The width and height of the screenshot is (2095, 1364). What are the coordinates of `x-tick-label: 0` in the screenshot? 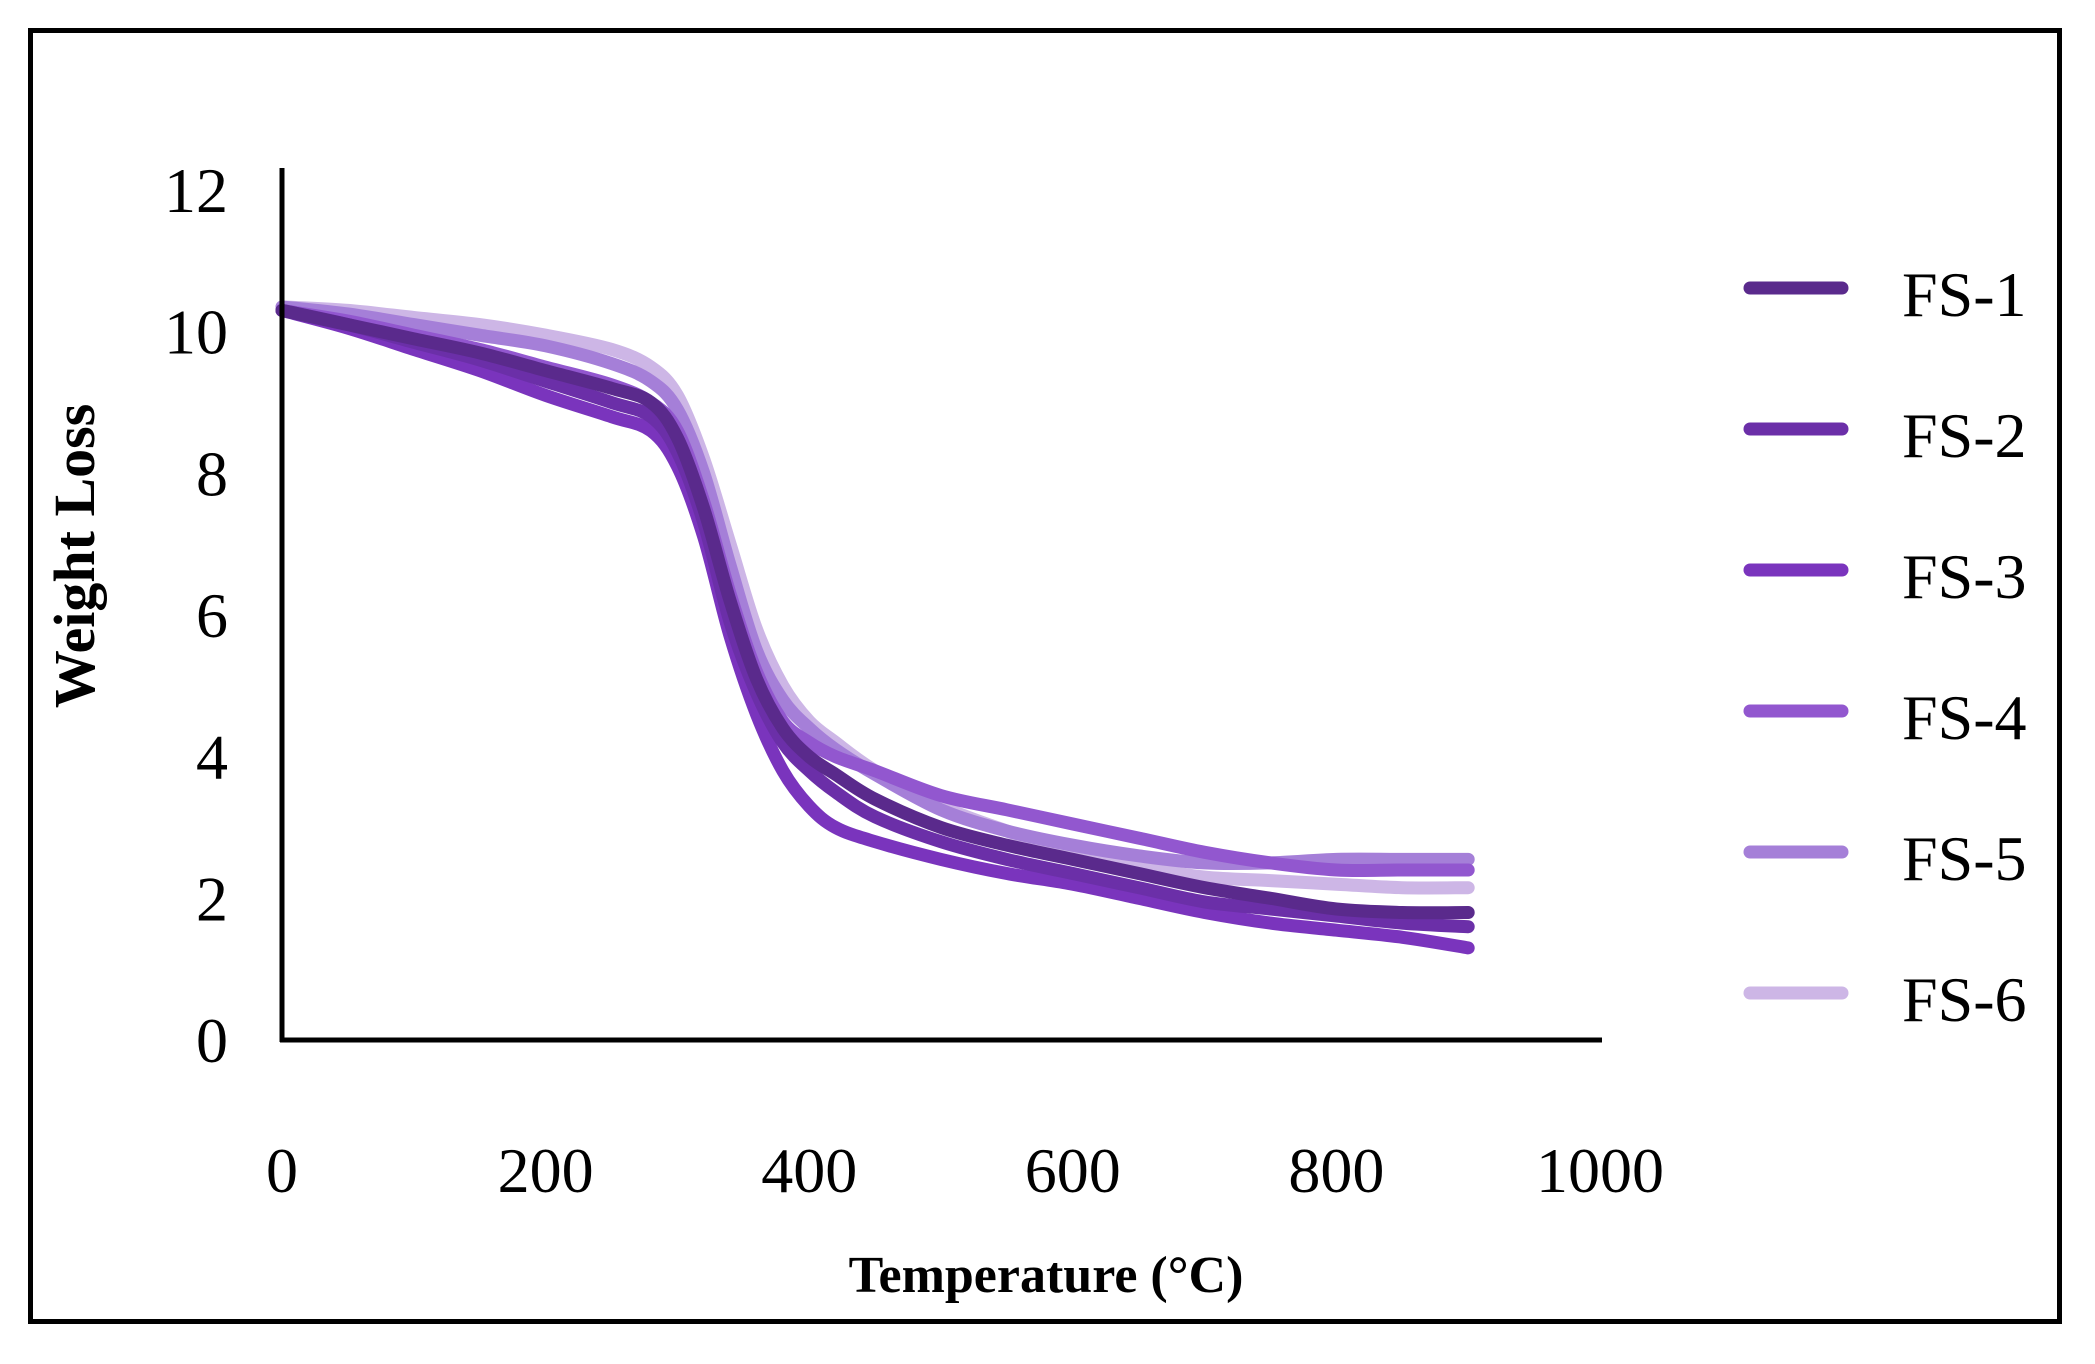 It's located at (282, 1170).